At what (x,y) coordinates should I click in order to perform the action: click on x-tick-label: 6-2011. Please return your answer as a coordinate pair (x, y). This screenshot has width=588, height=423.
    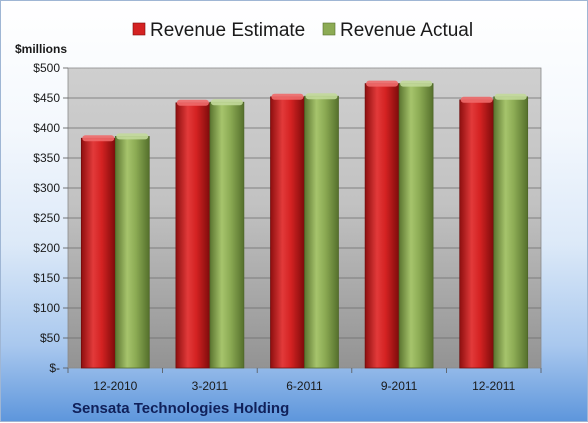
    Looking at the image, I should click on (304, 386).